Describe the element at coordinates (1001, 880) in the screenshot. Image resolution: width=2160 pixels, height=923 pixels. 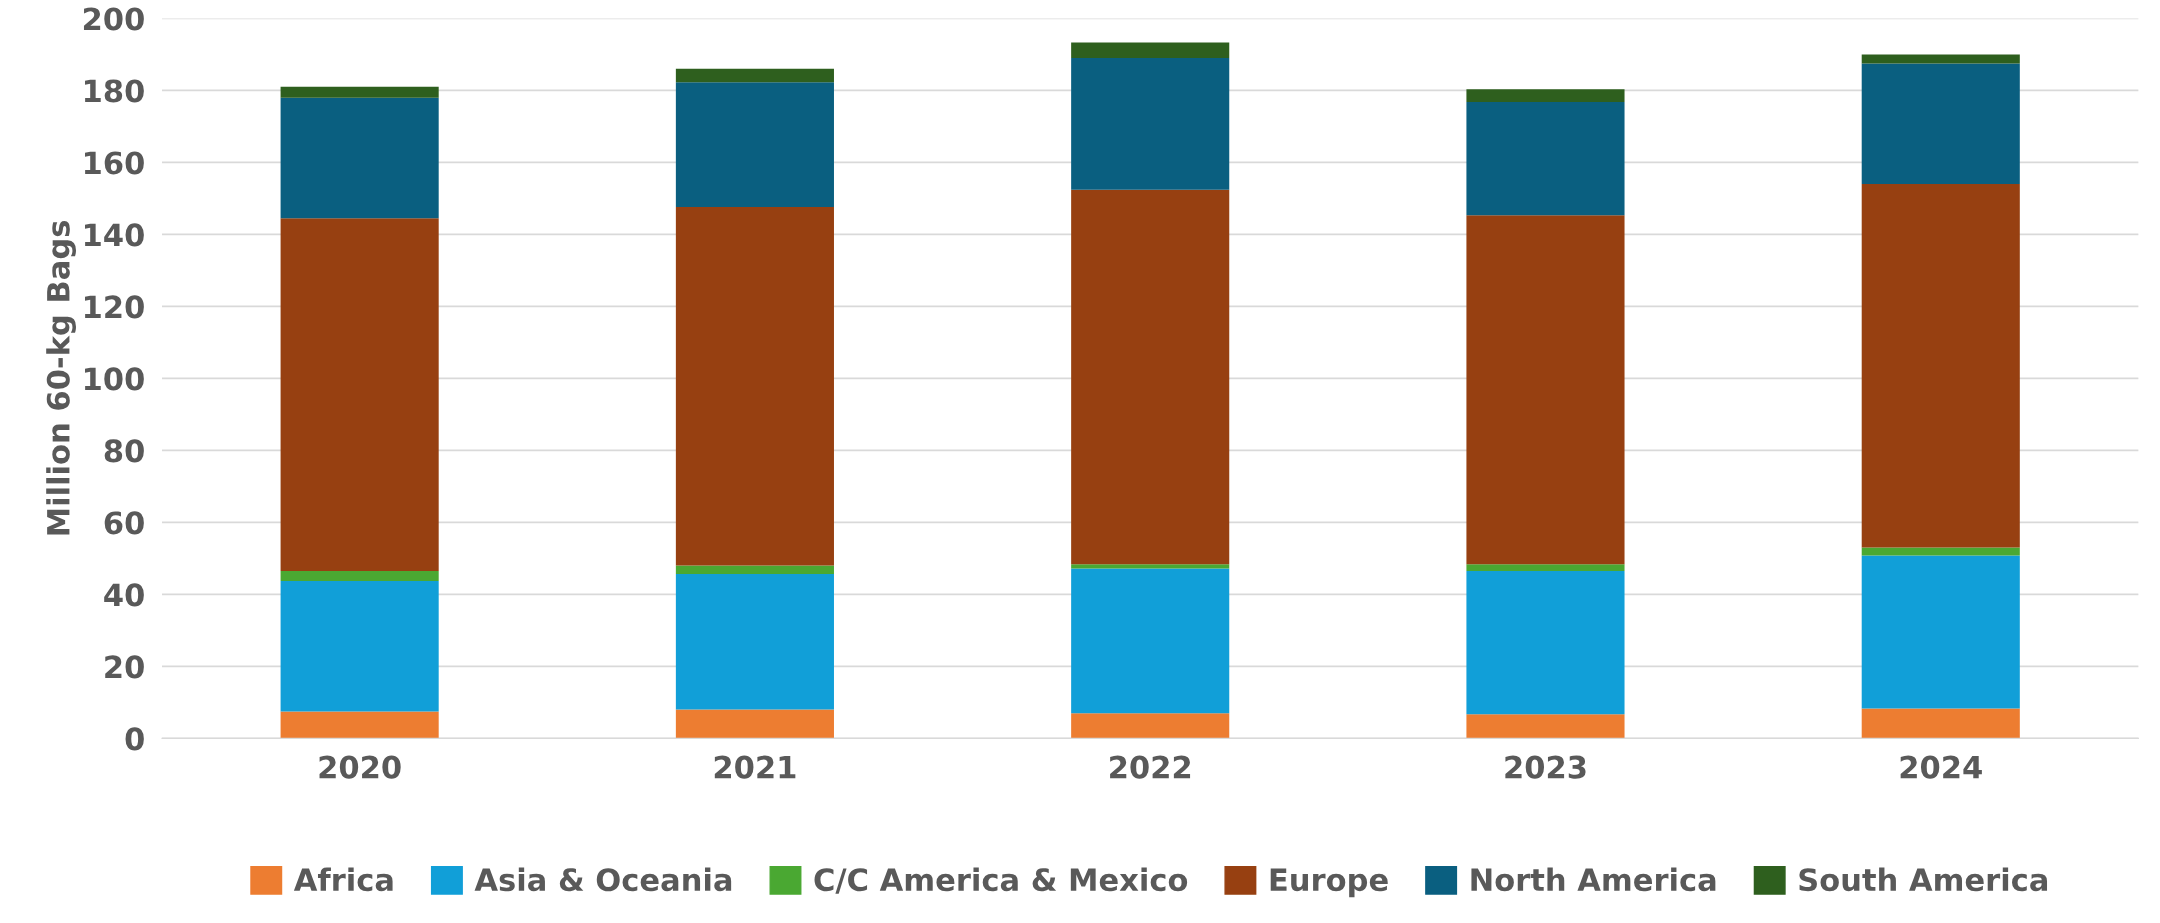
I see `legend-label: C/C America & Mexico` at that location.